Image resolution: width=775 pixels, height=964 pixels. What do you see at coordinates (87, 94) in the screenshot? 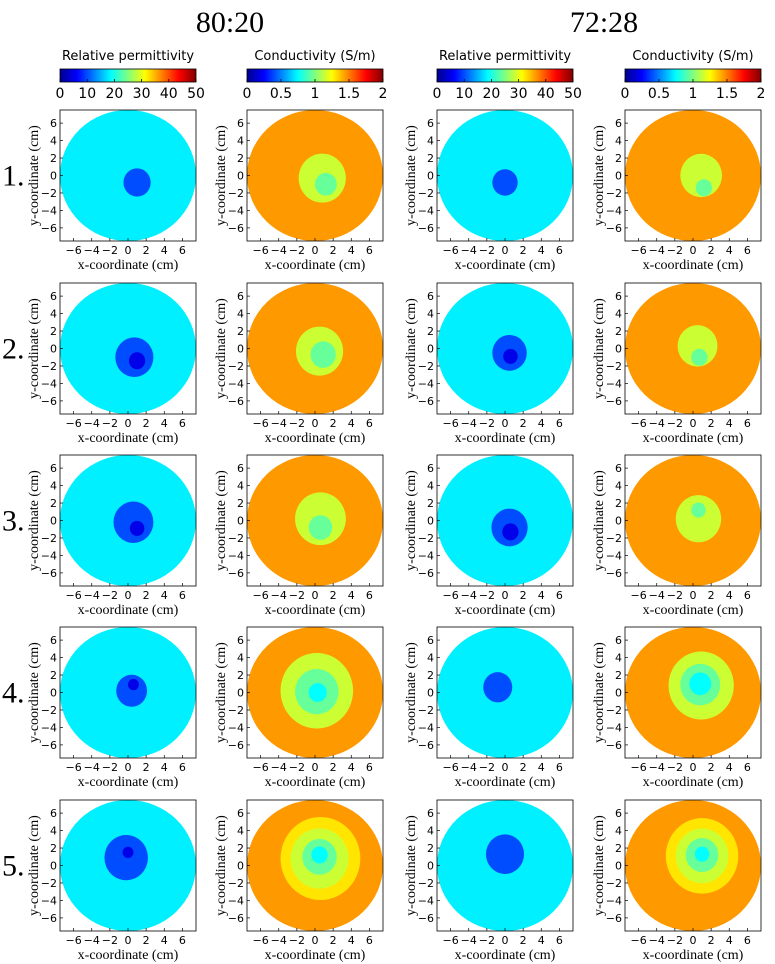
I see `colorbar-tick-label: 10` at bounding box center [87, 94].